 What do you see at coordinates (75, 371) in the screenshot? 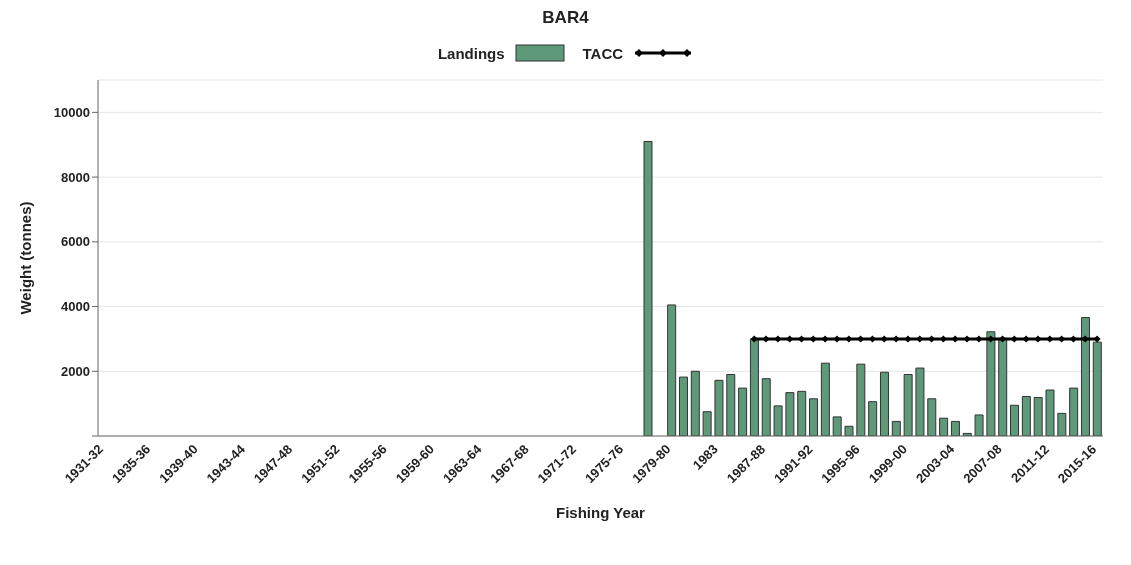
I see `y-tick-label: 2000` at bounding box center [75, 371].